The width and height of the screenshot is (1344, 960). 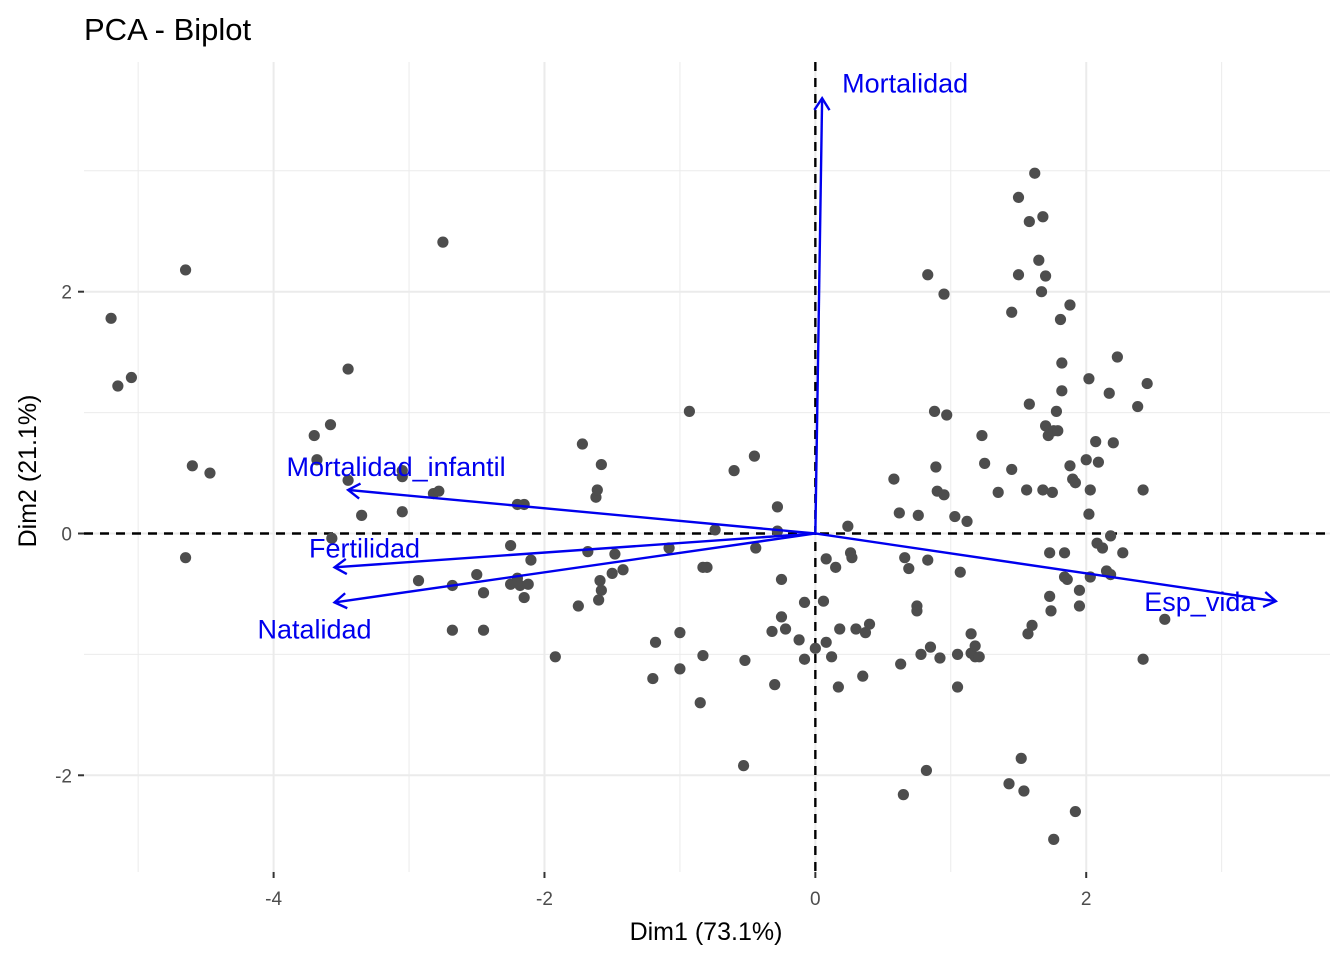 I want to click on variable-arrow: Mortalidad, so click(x=890, y=301).